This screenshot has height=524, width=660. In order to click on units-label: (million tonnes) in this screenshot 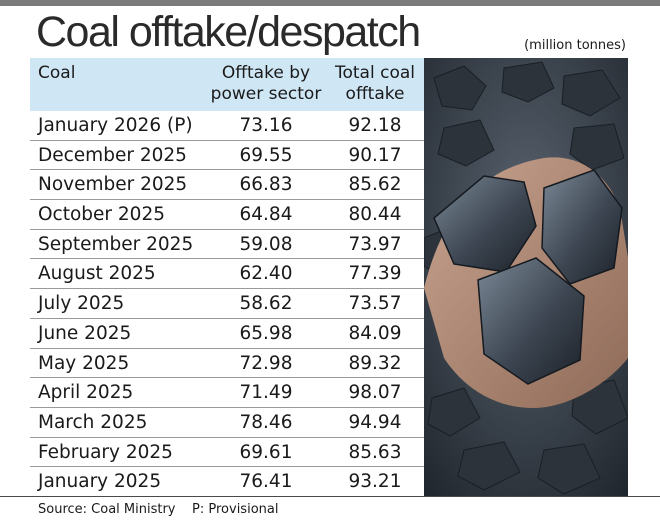, I will do `click(575, 45)`.